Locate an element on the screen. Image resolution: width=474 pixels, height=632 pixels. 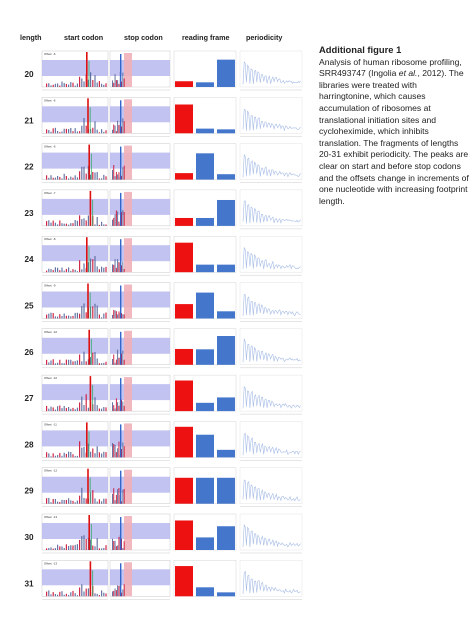
start-codon-panel: Offset: -13 is located at coordinates (75, 533).